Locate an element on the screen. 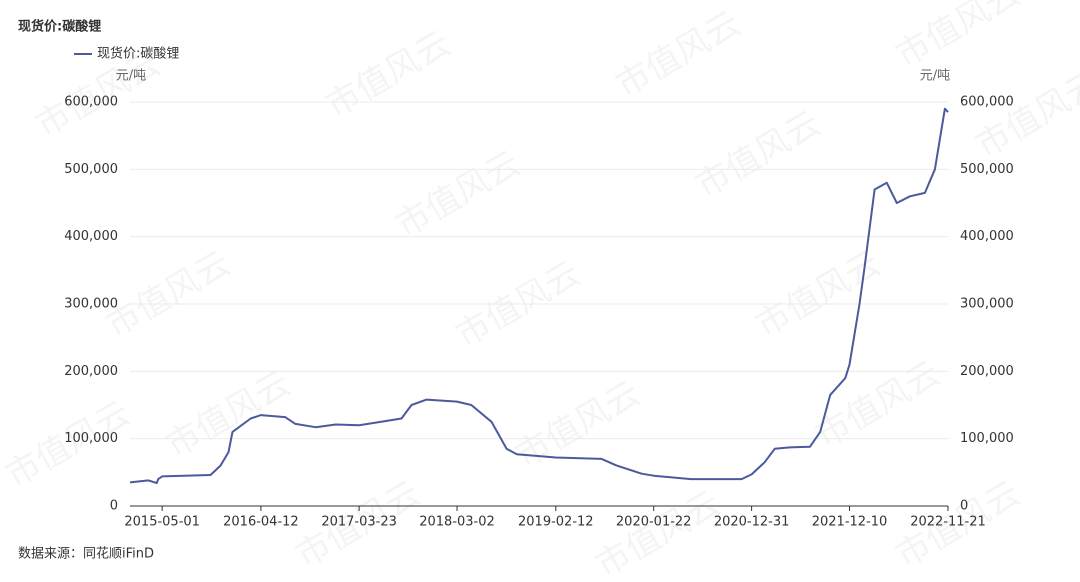  y2-tick-label: 500,000 is located at coordinates (987, 169).